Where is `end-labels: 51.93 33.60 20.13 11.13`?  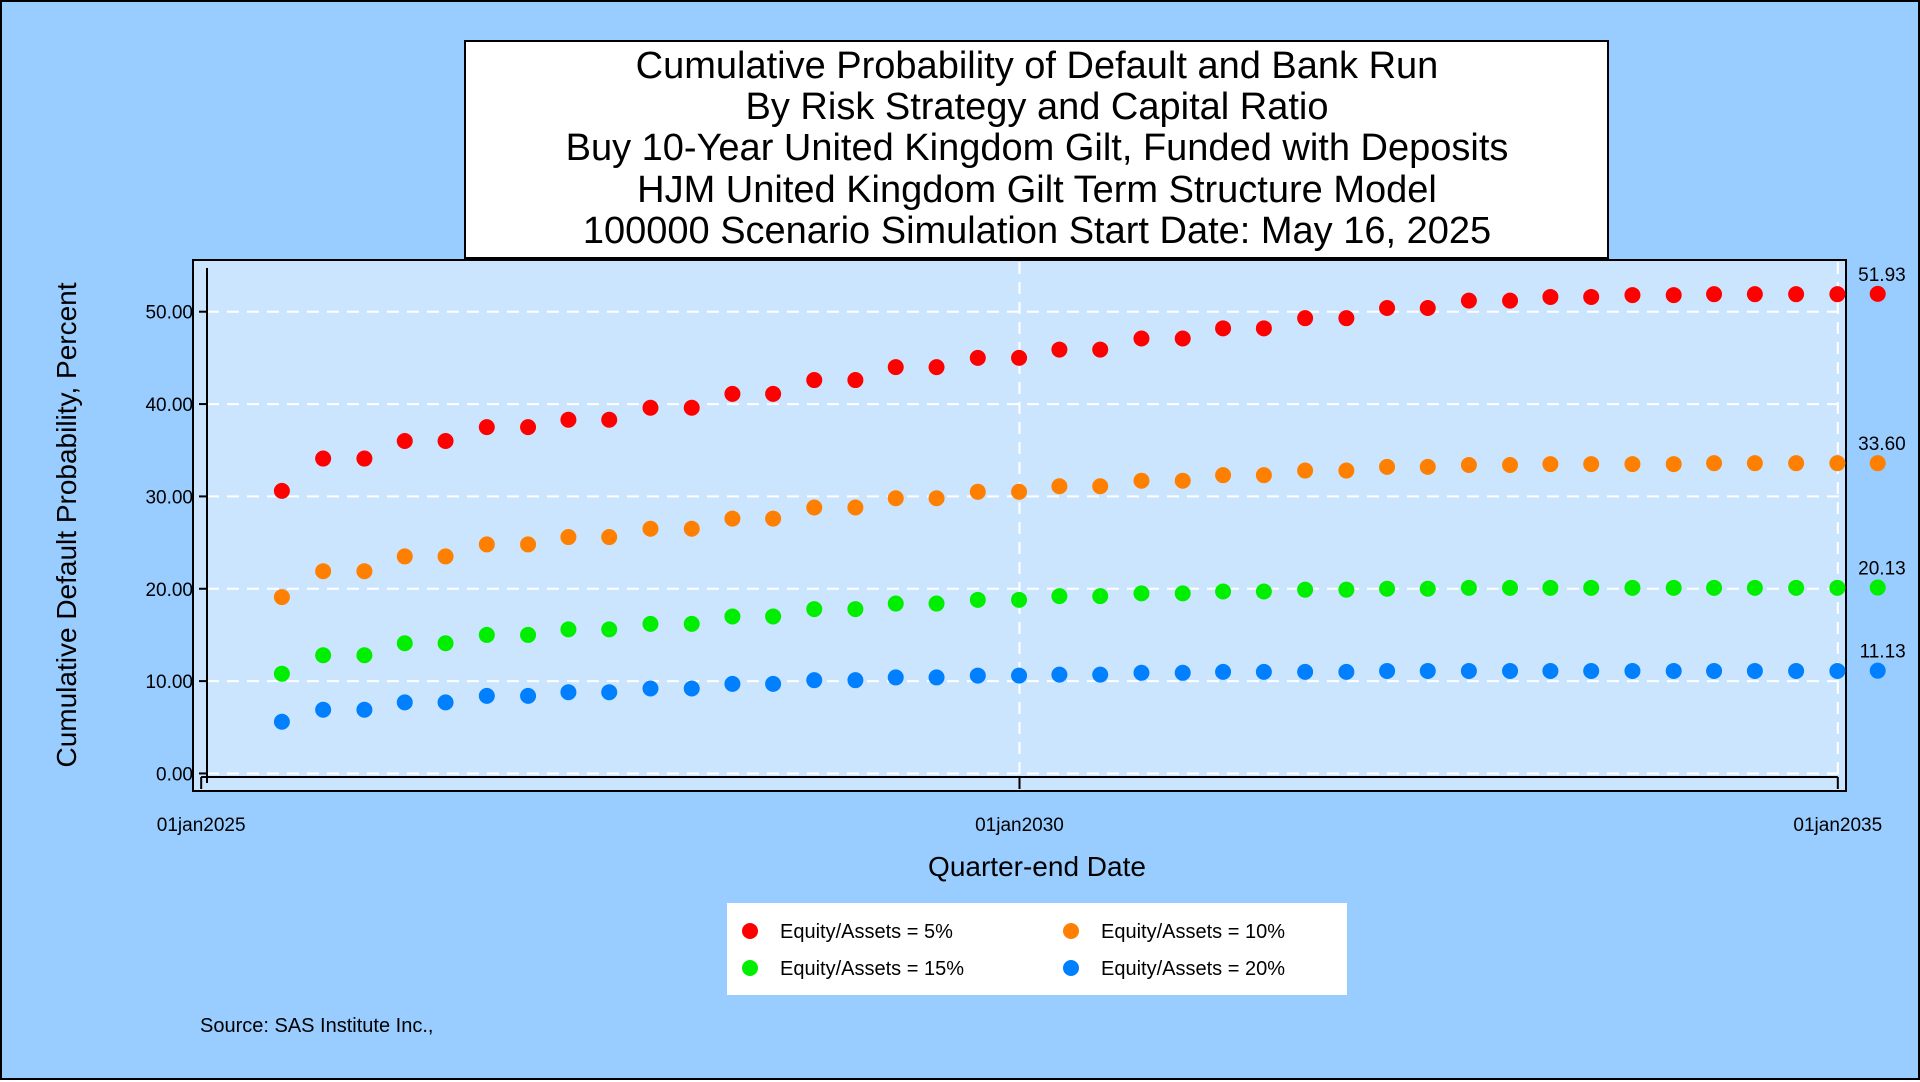
end-labels: 51.93 33.60 20.13 11.13 is located at coordinates (1882, 464).